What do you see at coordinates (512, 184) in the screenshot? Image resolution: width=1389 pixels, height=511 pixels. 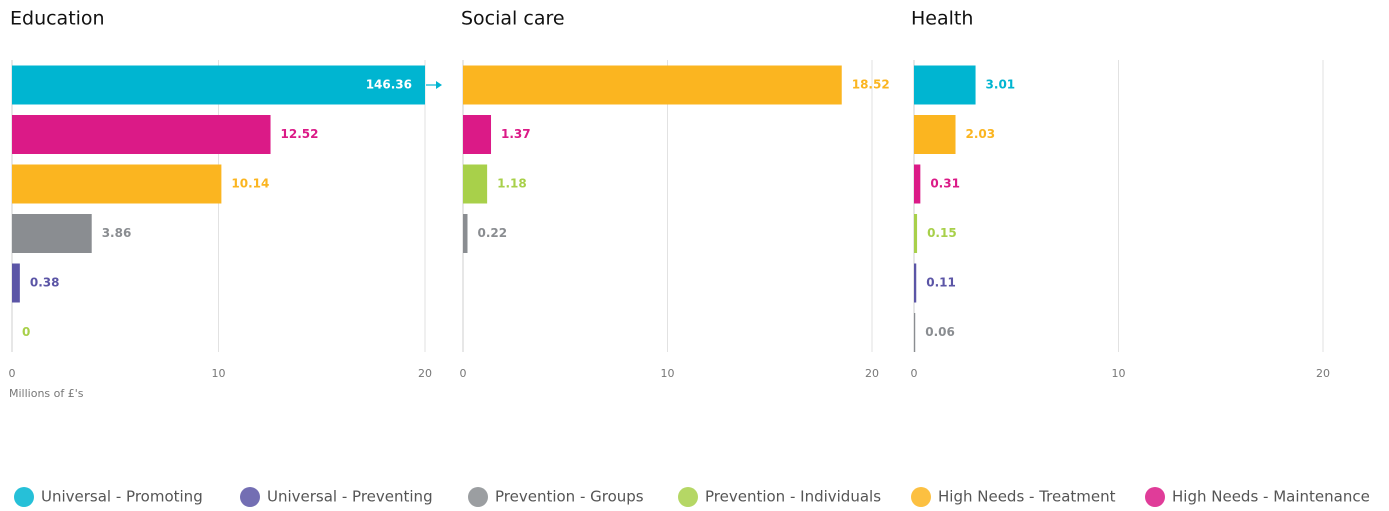 I see `value-label: 1.18` at bounding box center [512, 184].